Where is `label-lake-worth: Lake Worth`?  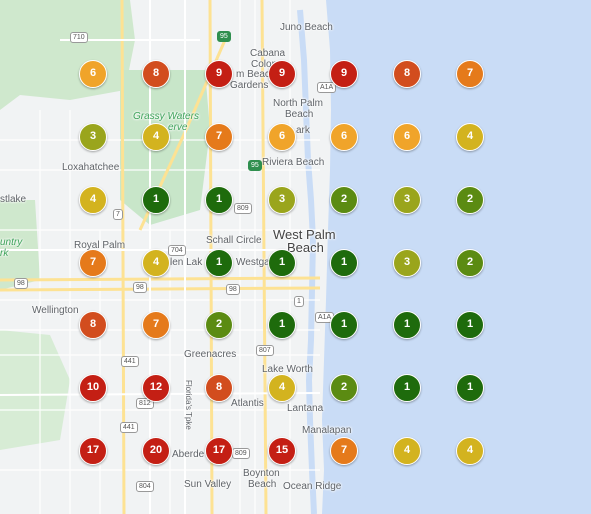 label-lake-worth: Lake Worth is located at coordinates (287, 369).